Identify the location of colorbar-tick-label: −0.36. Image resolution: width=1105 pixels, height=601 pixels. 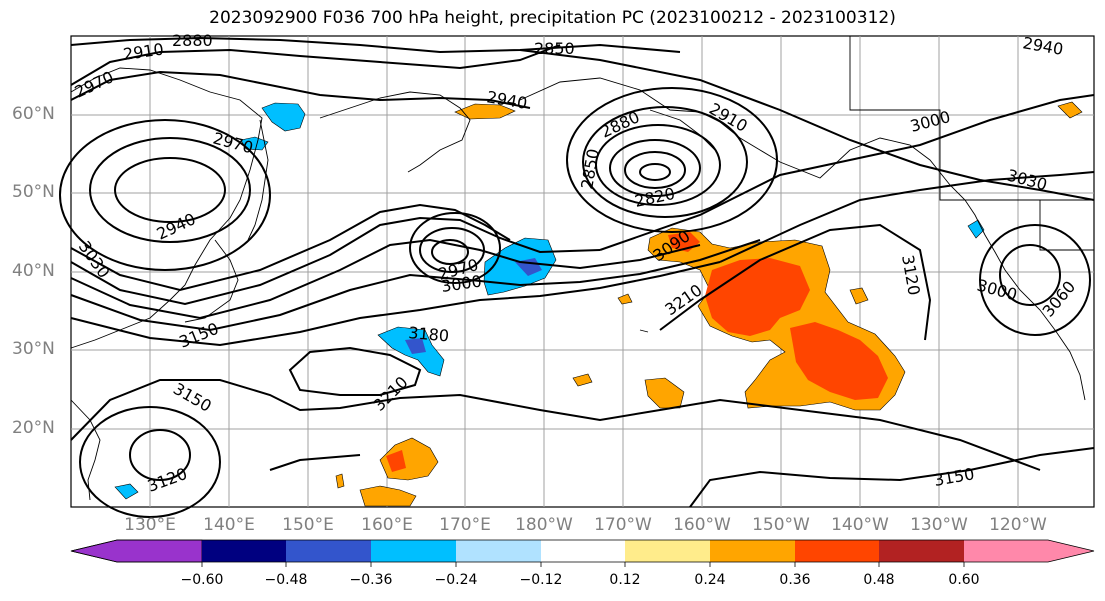
(371, 580).